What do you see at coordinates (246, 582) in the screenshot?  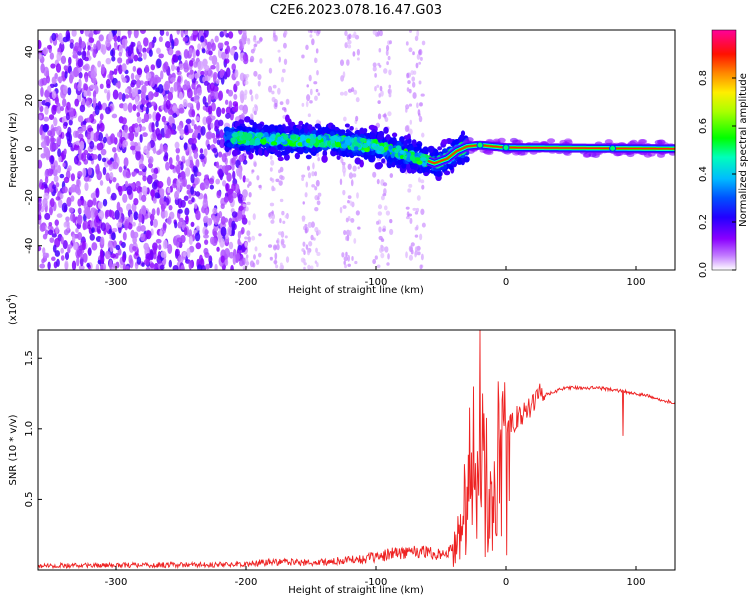 I see `snr-x-tick-label: -200` at bounding box center [246, 582].